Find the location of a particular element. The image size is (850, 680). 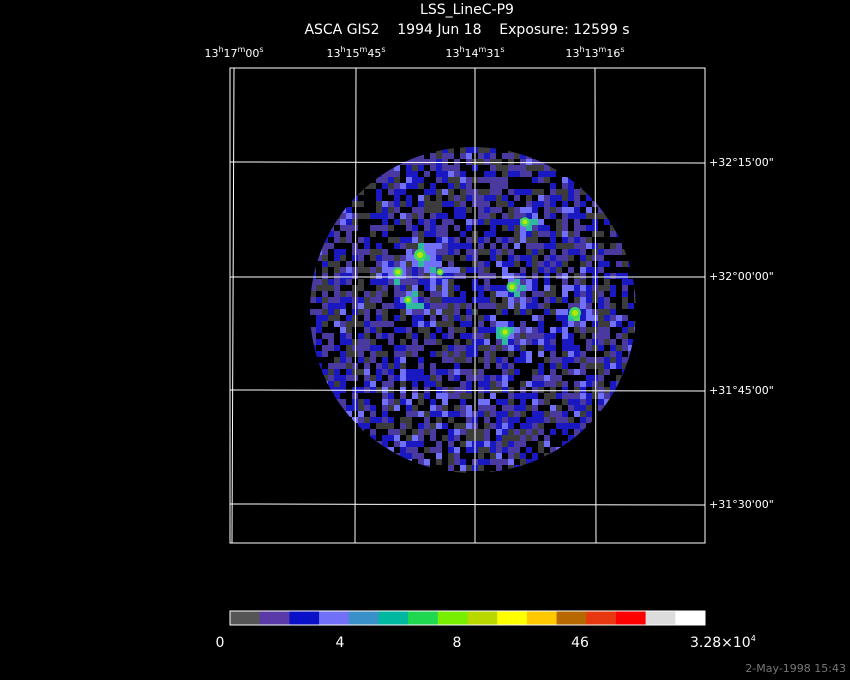

source-core is located at coordinates (408, 300).